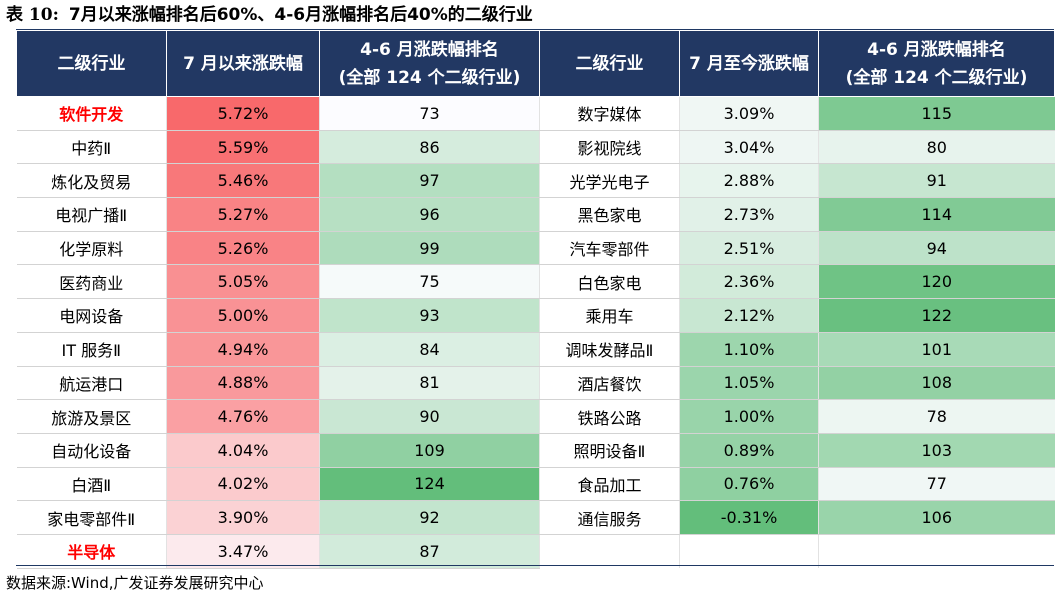  I want to click on industry-name: 数字媒体, so click(609, 113).